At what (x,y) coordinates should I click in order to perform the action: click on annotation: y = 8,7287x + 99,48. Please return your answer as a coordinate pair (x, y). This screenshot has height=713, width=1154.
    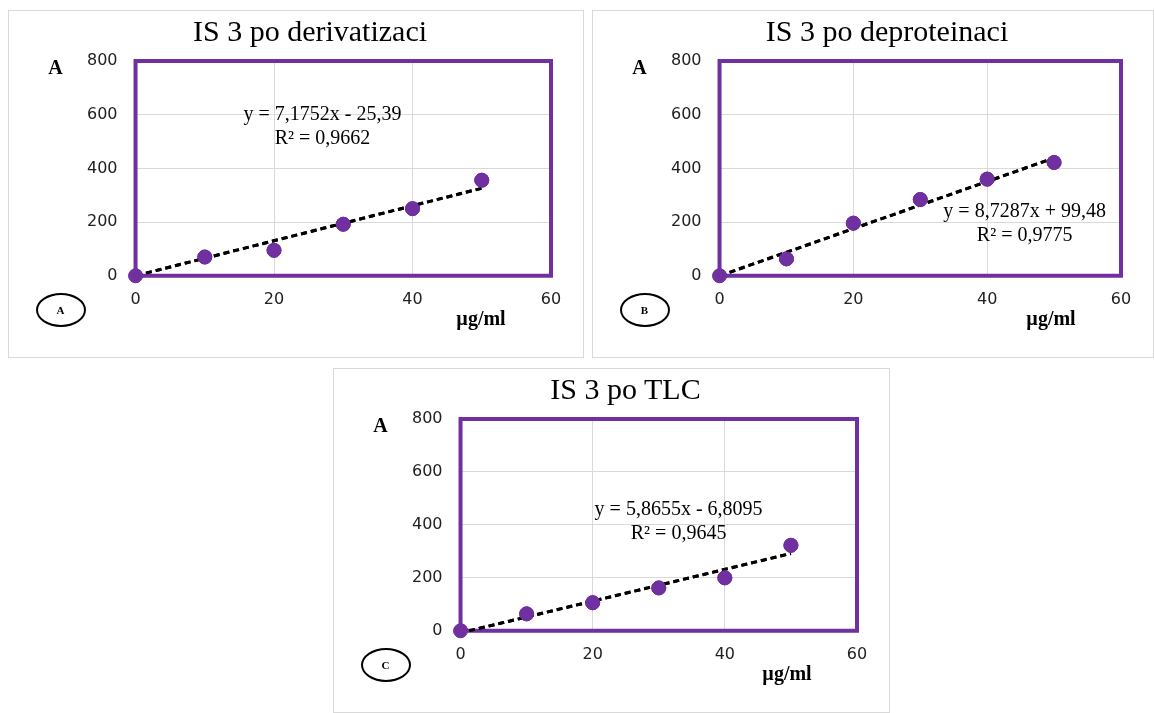
    Looking at the image, I should click on (1024, 210).